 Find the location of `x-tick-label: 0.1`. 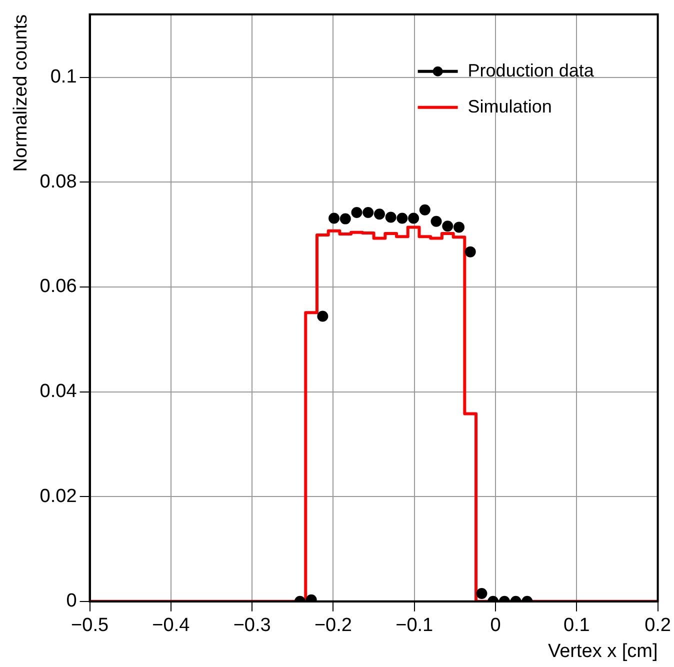

x-tick-label: 0.1 is located at coordinates (576, 625).